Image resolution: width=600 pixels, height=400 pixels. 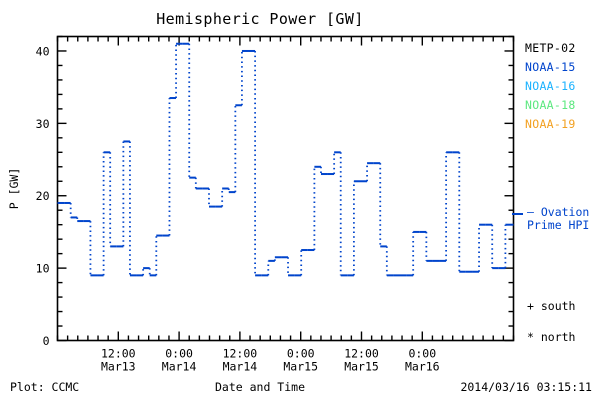 I want to click on svg-text: 20, so click(x=43, y=196).